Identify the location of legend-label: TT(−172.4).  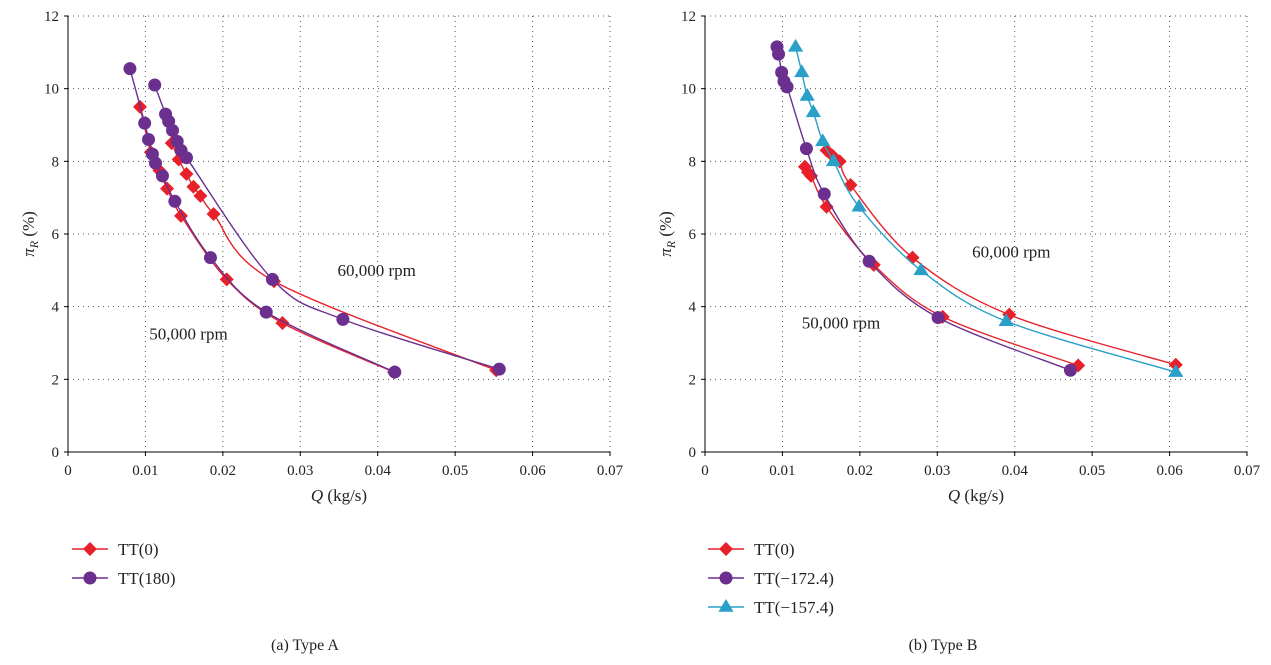
(794, 578).